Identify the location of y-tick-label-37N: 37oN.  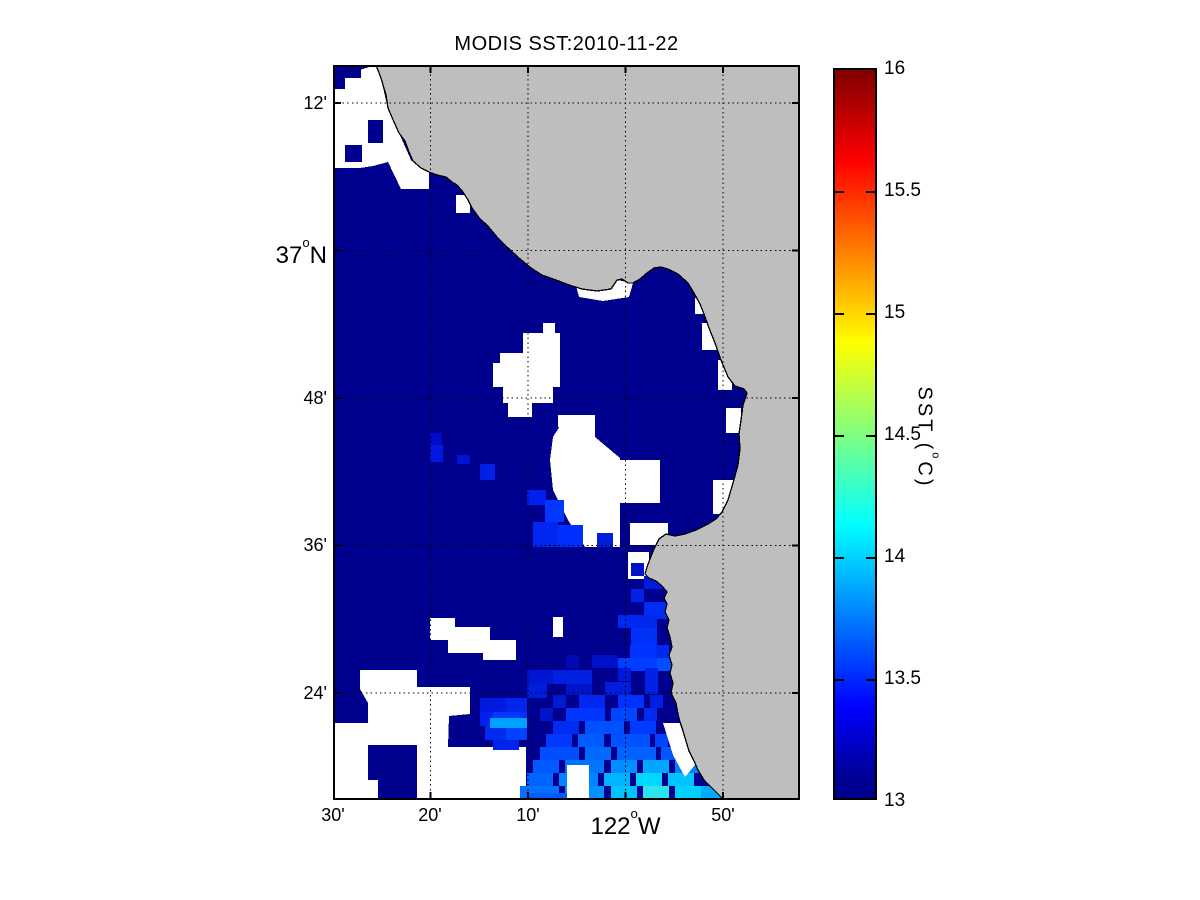
(285, 251).